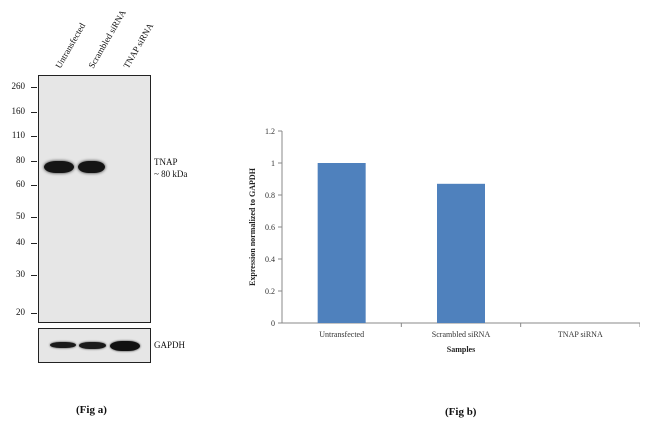 The height and width of the screenshot is (427, 650). Describe the element at coordinates (580, 334) in the screenshot. I see `x-tick-label: TNAP siRNA` at that location.